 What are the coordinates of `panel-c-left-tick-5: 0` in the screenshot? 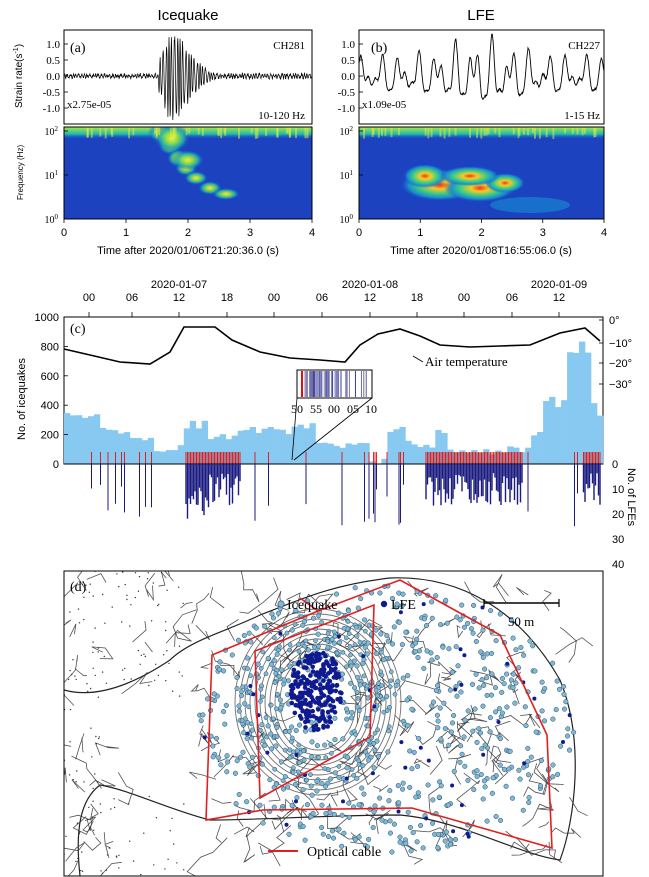 It's located at (56, 465).